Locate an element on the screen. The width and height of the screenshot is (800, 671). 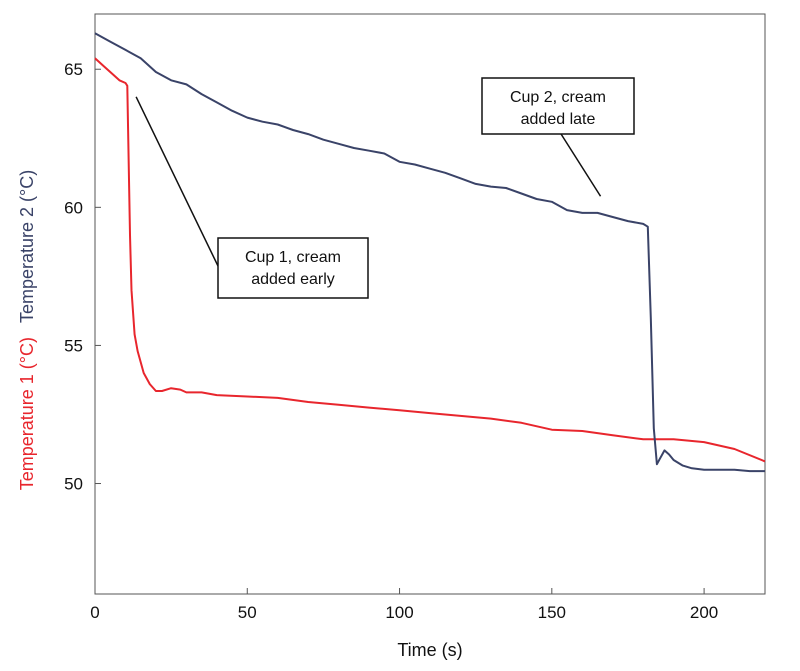
x-tick-label: 200 is located at coordinates (704, 612).